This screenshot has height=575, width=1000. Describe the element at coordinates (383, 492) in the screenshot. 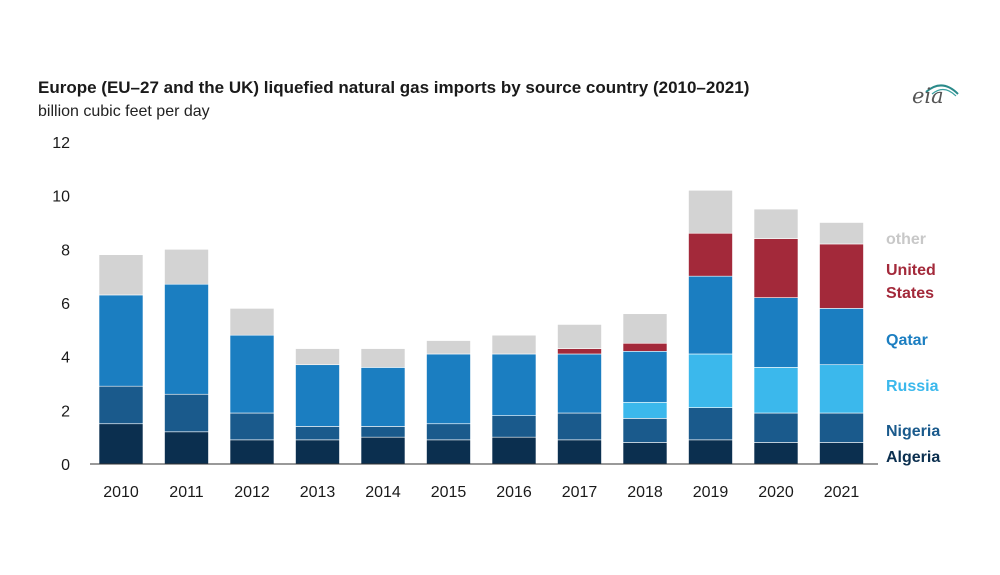

I see `x-tick-label: 2014` at that location.